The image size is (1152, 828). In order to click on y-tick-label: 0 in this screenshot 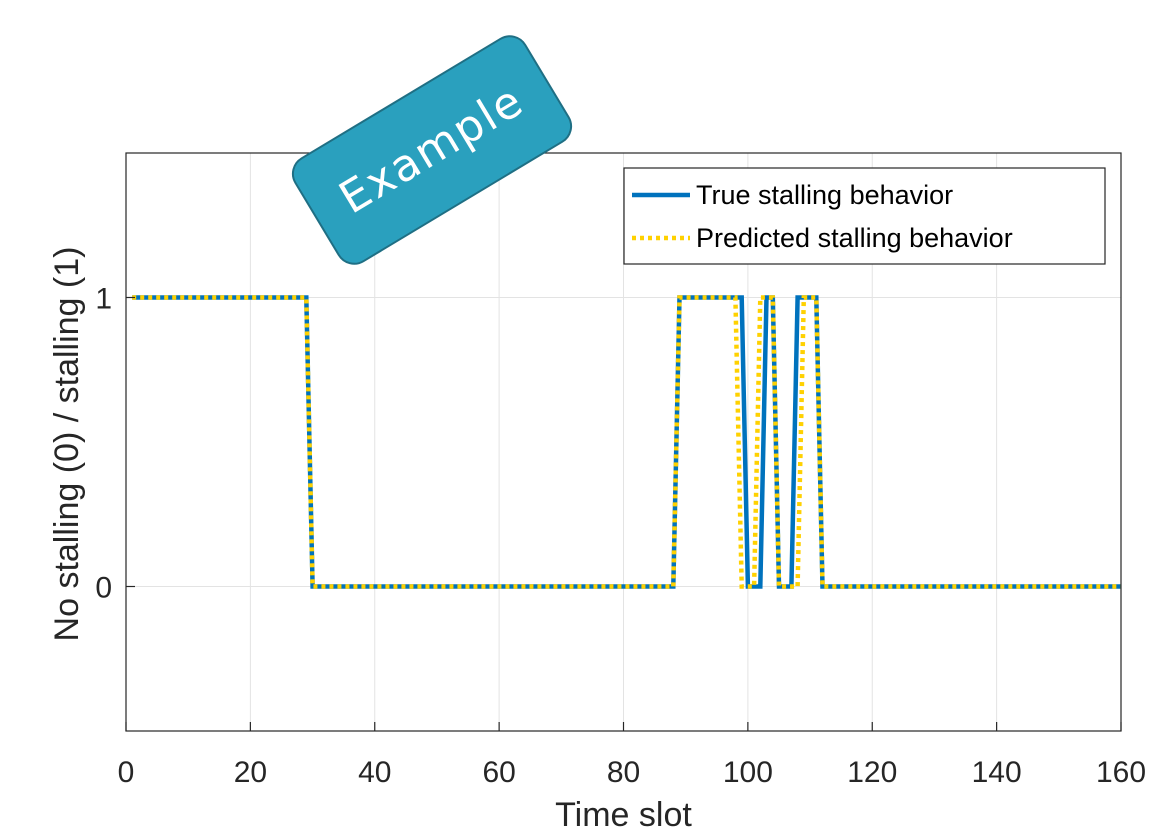, I will do `click(103, 588)`.